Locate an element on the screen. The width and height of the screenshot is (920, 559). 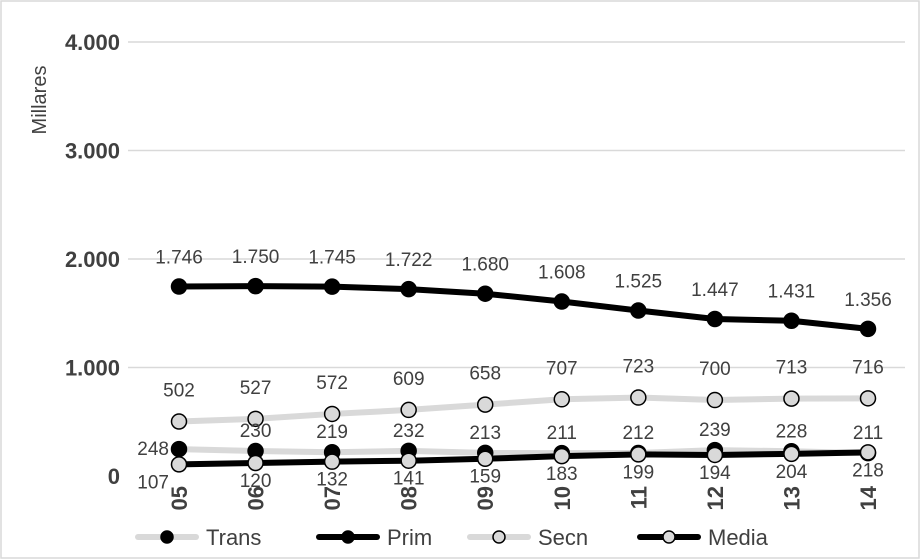
series-line-media is located at coordinates (523, 458).